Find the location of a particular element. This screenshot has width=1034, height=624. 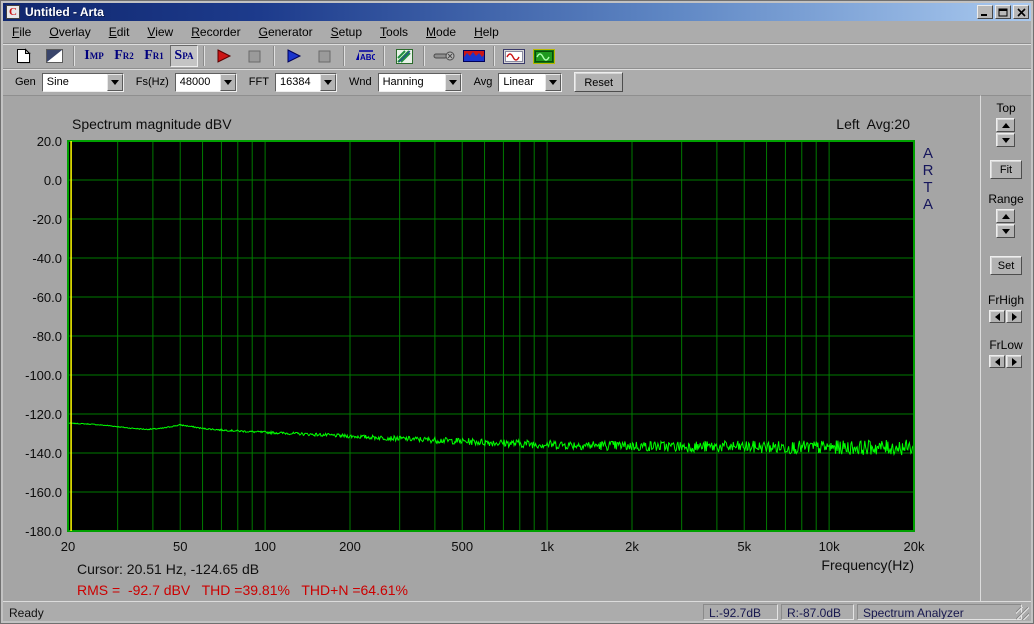

frlow-label: FrLow is located at coordinates (1006, 345).